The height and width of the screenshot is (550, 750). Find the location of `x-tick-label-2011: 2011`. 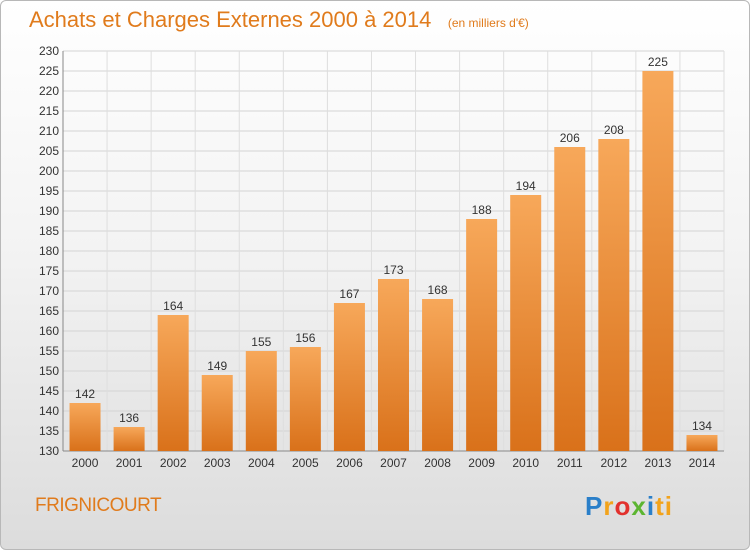

x-tick-label-2011: 2011 is located at coordinates (570, 463).